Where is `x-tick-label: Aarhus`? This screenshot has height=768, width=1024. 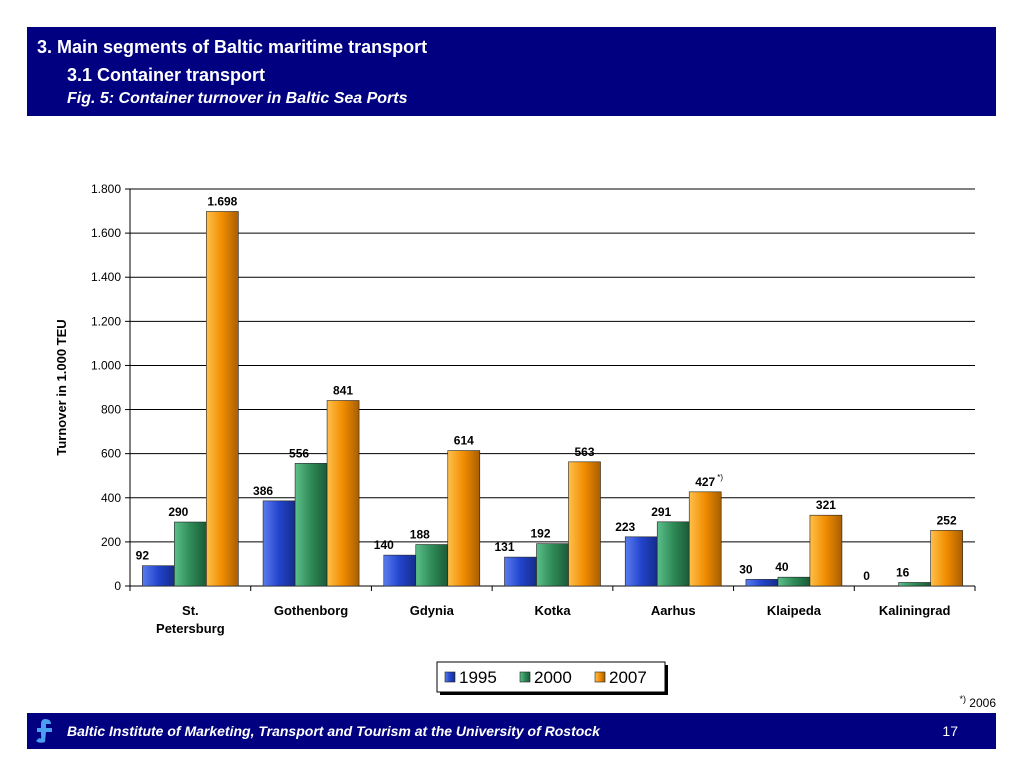
x-tick-label: Aarhus is located at coordinates (673, 610).